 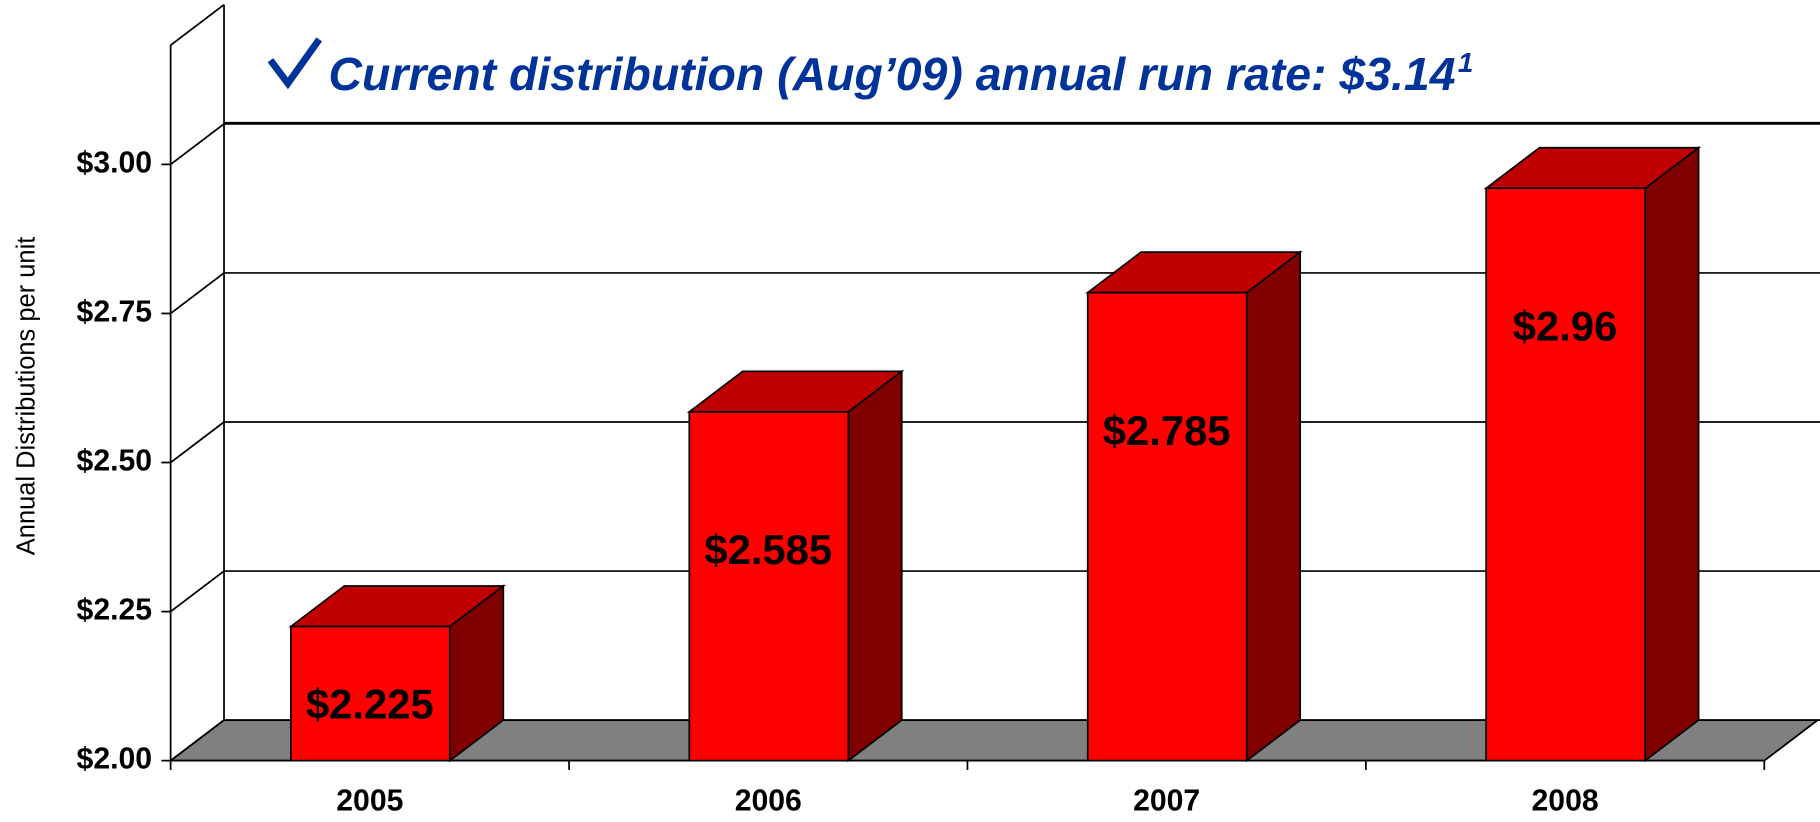 I want to click on left-wall-top, so click(x=197, y=24).